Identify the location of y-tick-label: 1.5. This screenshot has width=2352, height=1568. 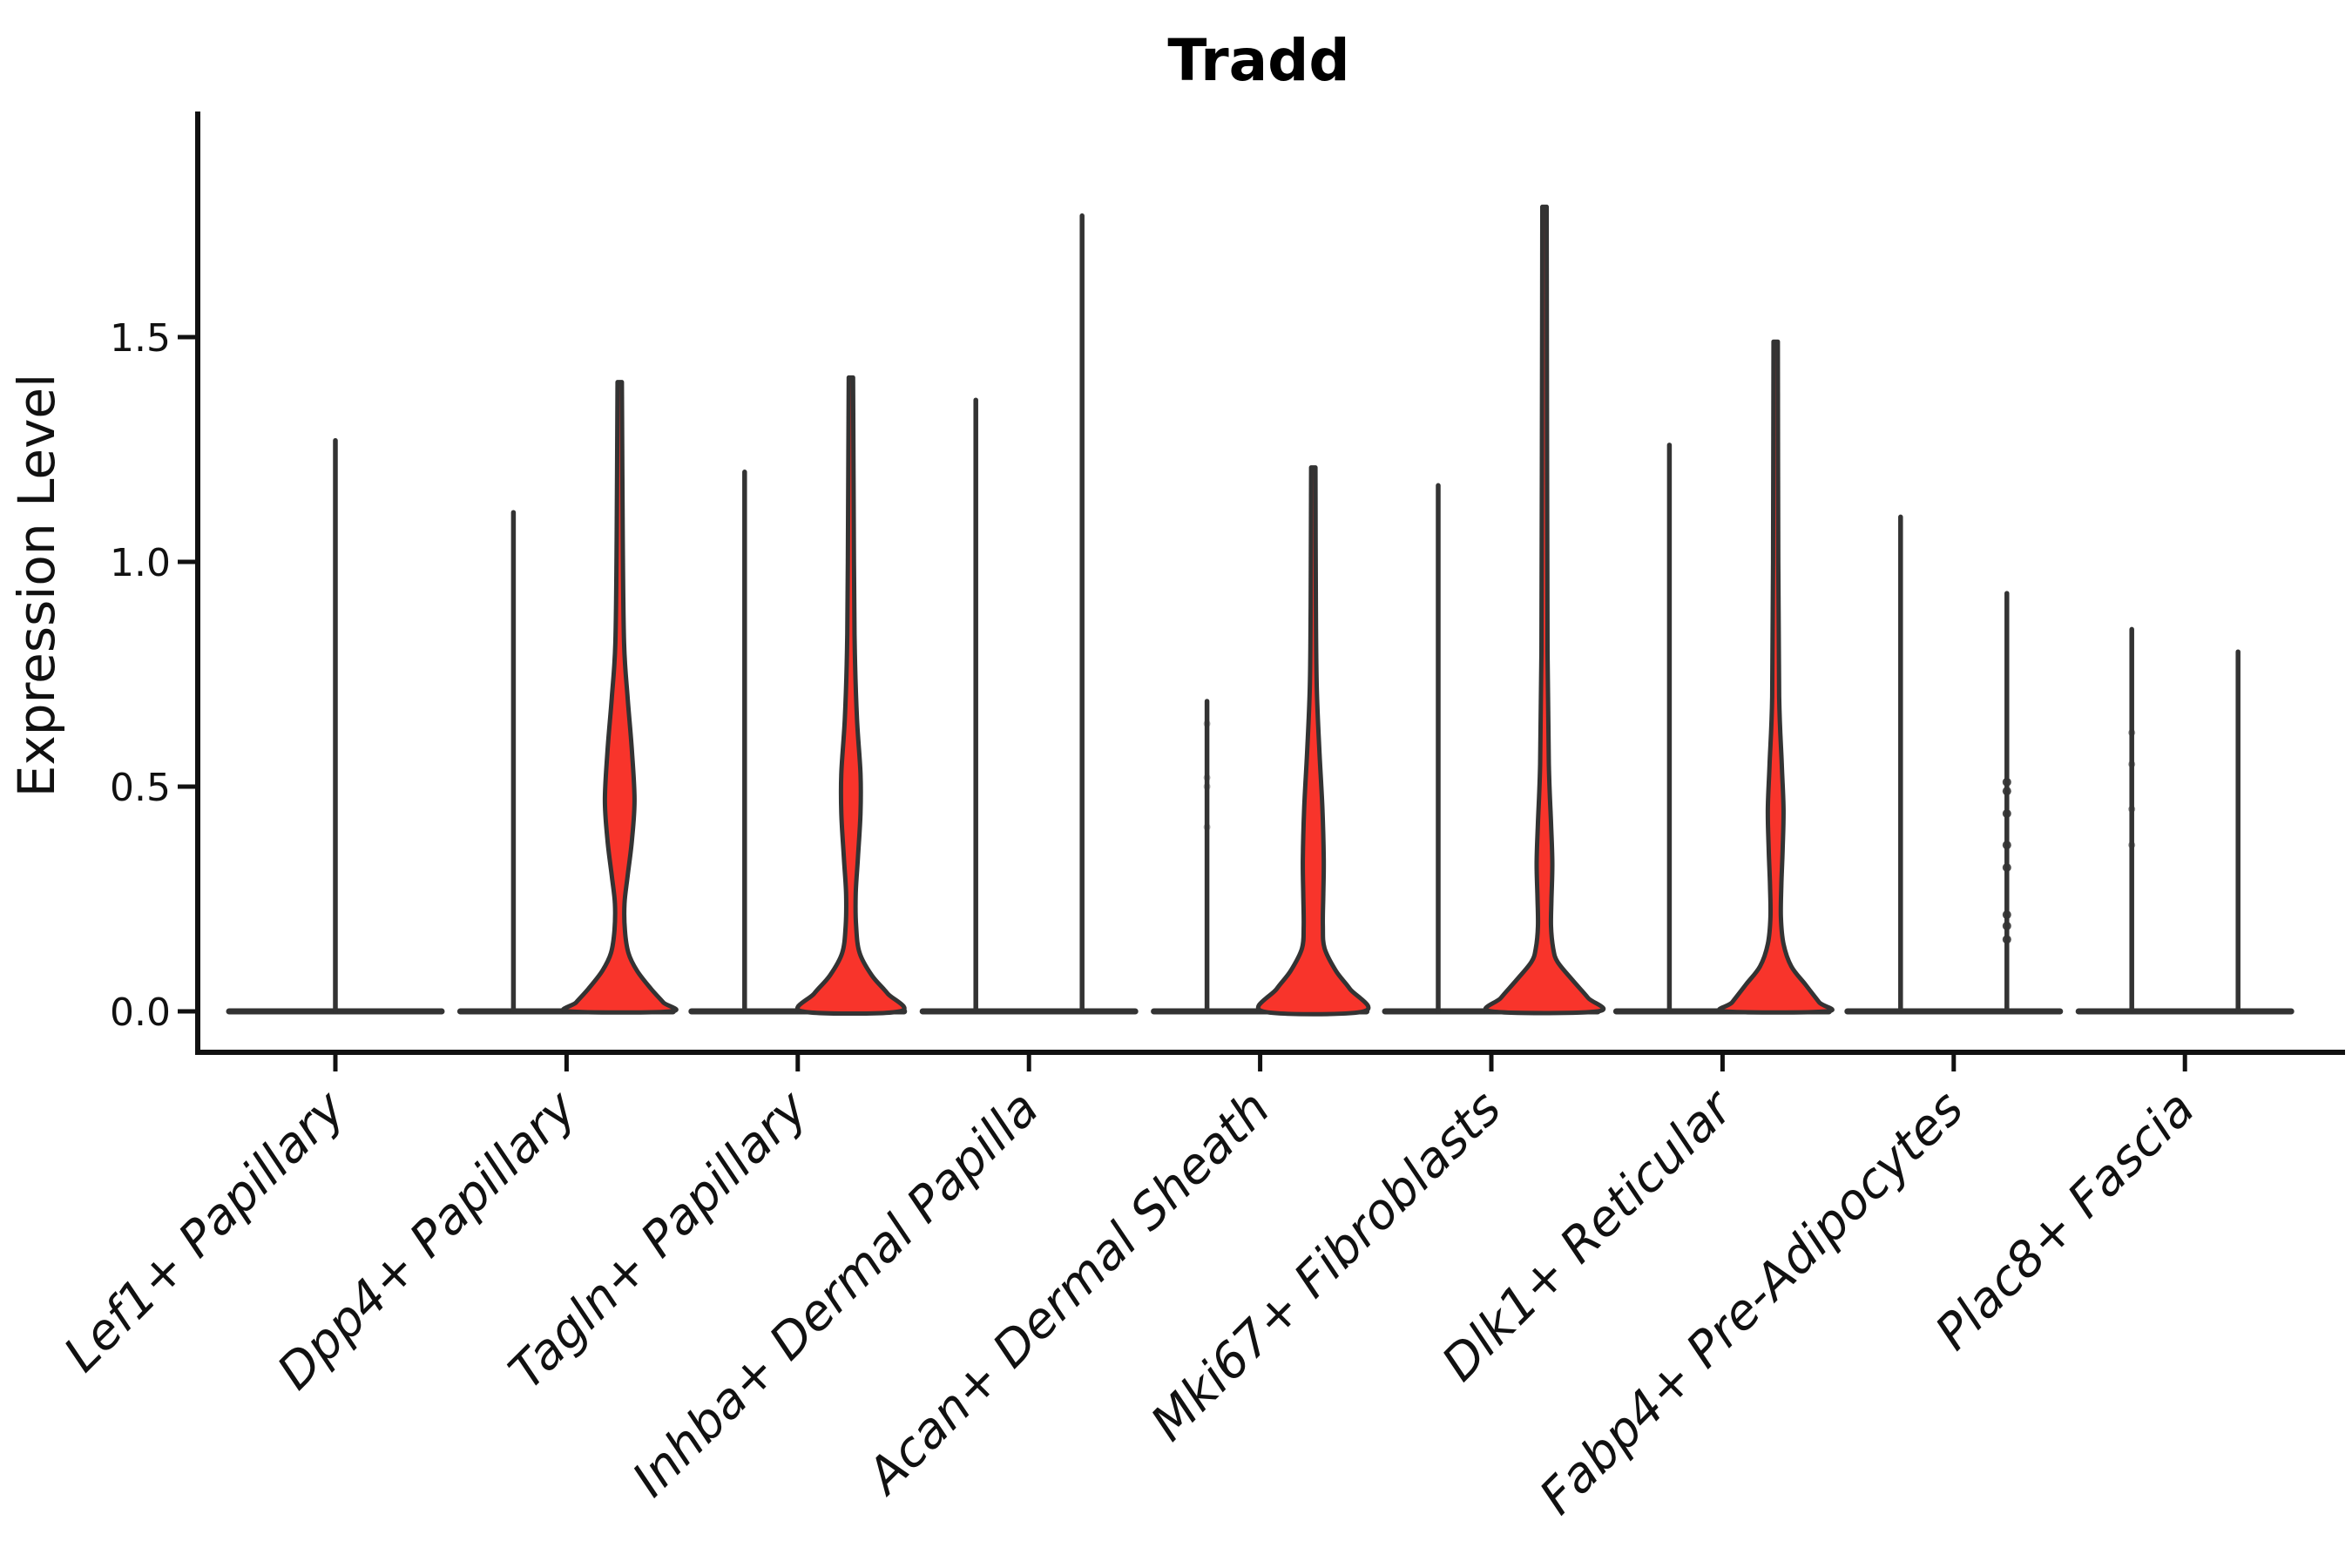
(140, 338).